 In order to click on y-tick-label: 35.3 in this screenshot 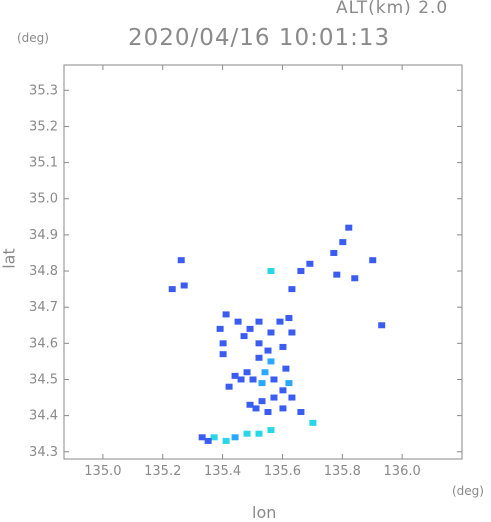, I will do `click(43, 90)`.